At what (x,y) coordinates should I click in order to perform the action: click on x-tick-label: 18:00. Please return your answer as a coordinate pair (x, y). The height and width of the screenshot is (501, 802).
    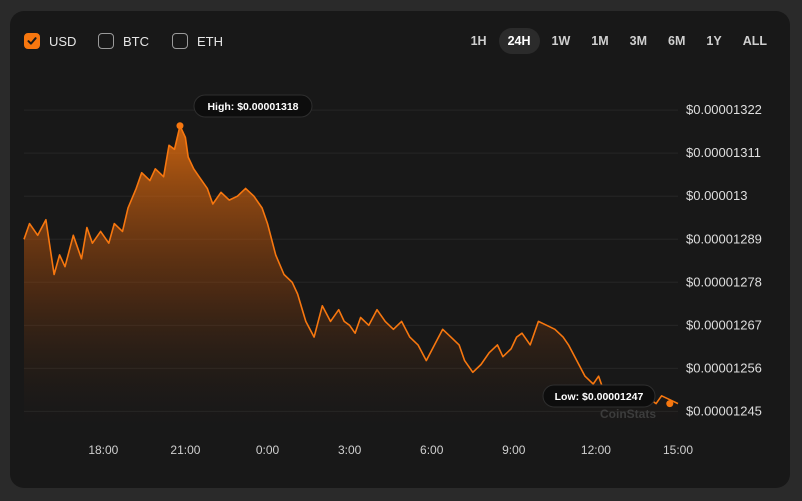
    Looking at the image, I should click on (103, 450).